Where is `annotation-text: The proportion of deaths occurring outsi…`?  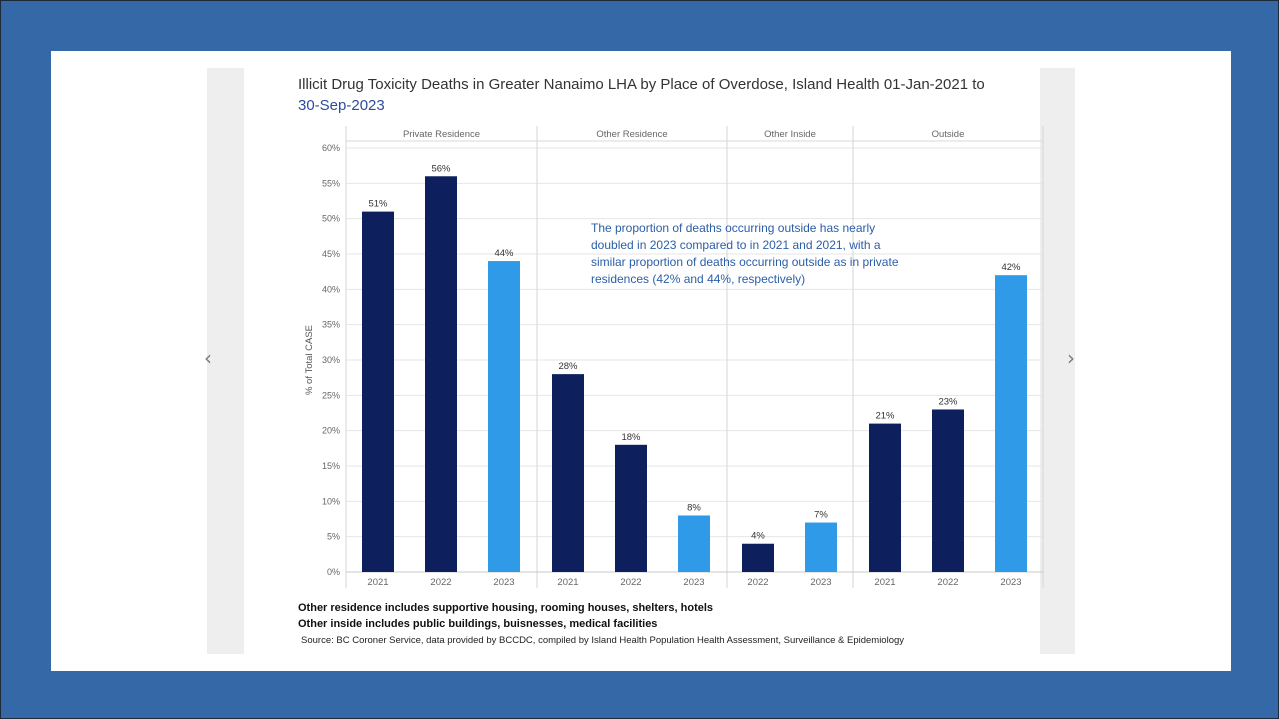 annotation-text: The proportion of deaths occurring outsi… is located at coordinates (733, 228).